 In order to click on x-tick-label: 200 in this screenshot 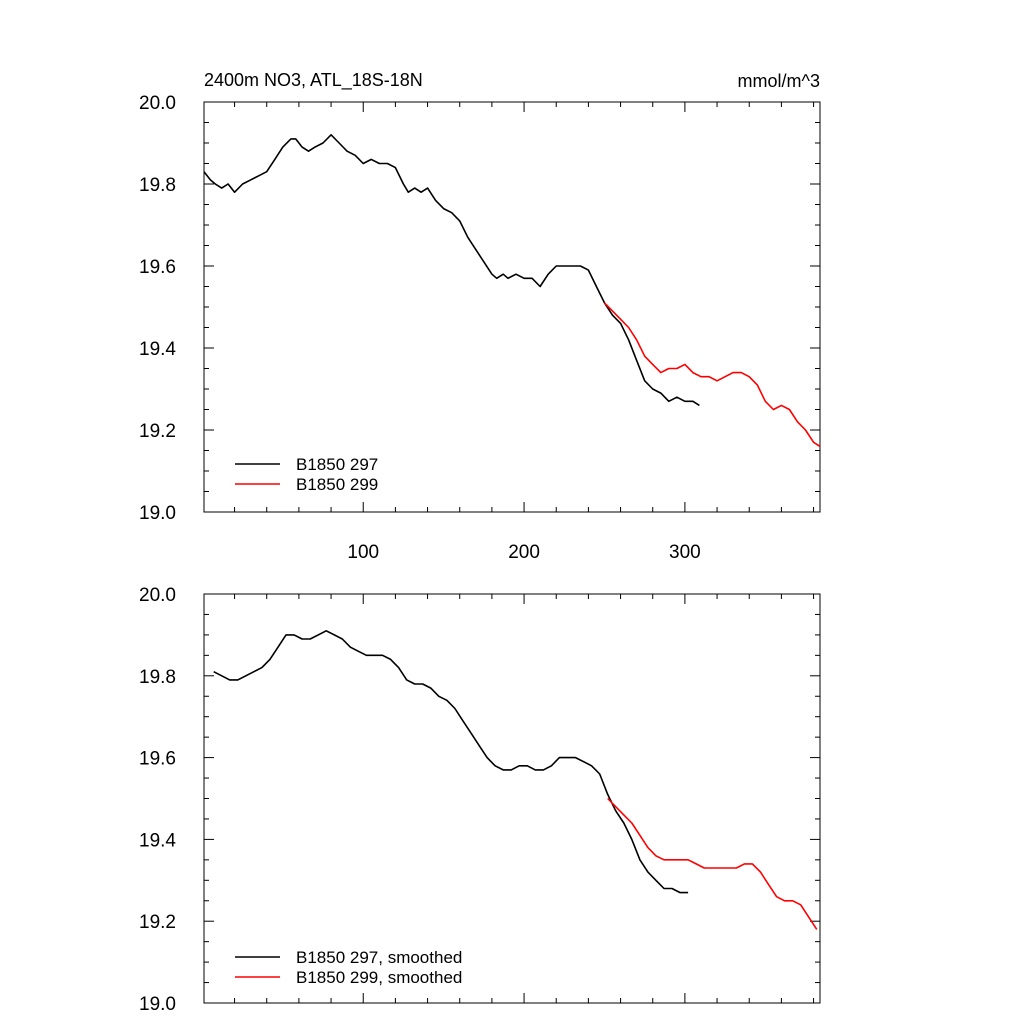, I will do `click(524, 552)`.